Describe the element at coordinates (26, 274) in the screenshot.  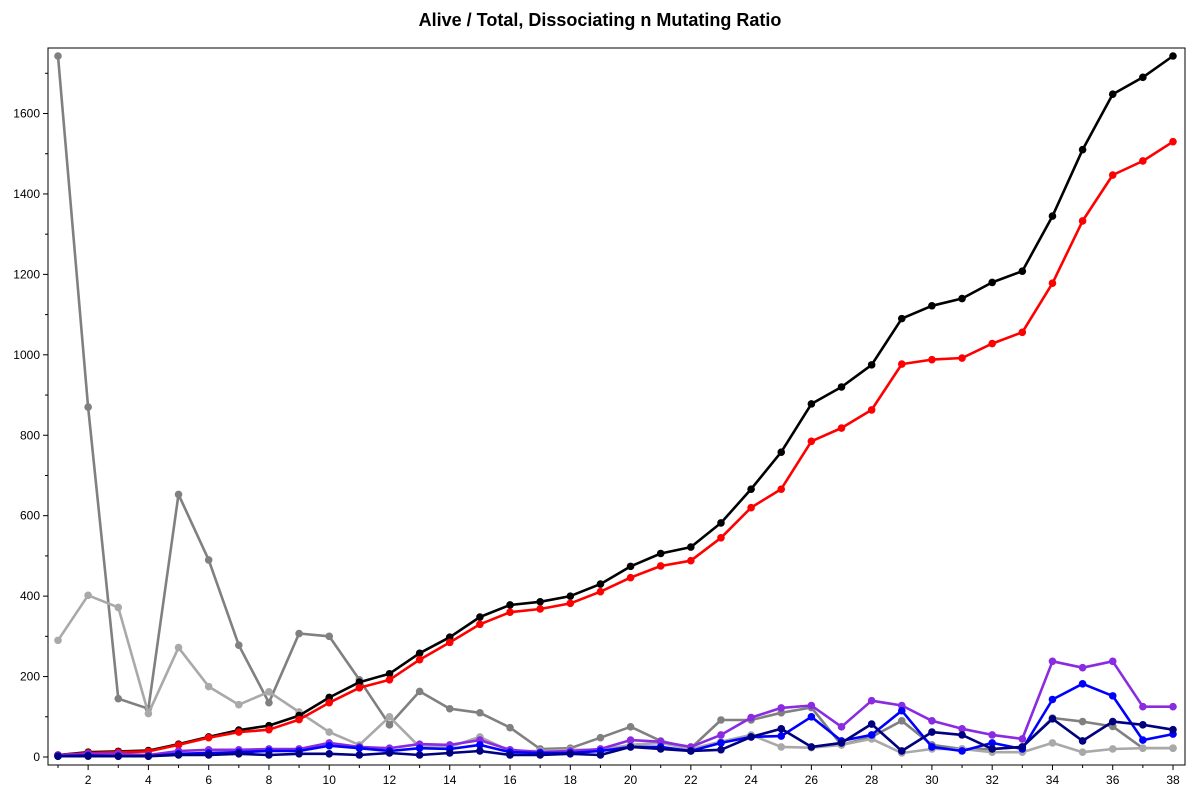
I see `y-tick-label: 1200` at that location.